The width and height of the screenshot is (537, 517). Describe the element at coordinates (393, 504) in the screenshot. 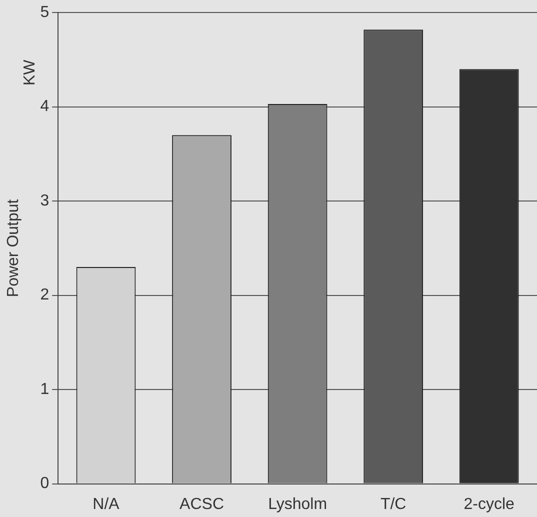

I see `x-tick-label: T/C` at that location.